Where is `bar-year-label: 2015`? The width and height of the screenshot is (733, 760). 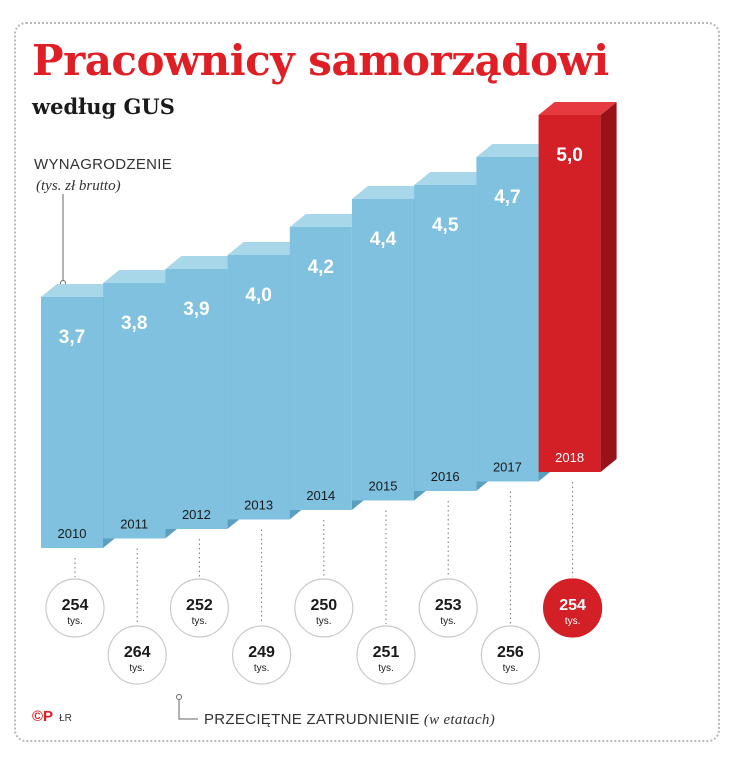
bar-year-label: 2015 is located at coordinates (383, 486).